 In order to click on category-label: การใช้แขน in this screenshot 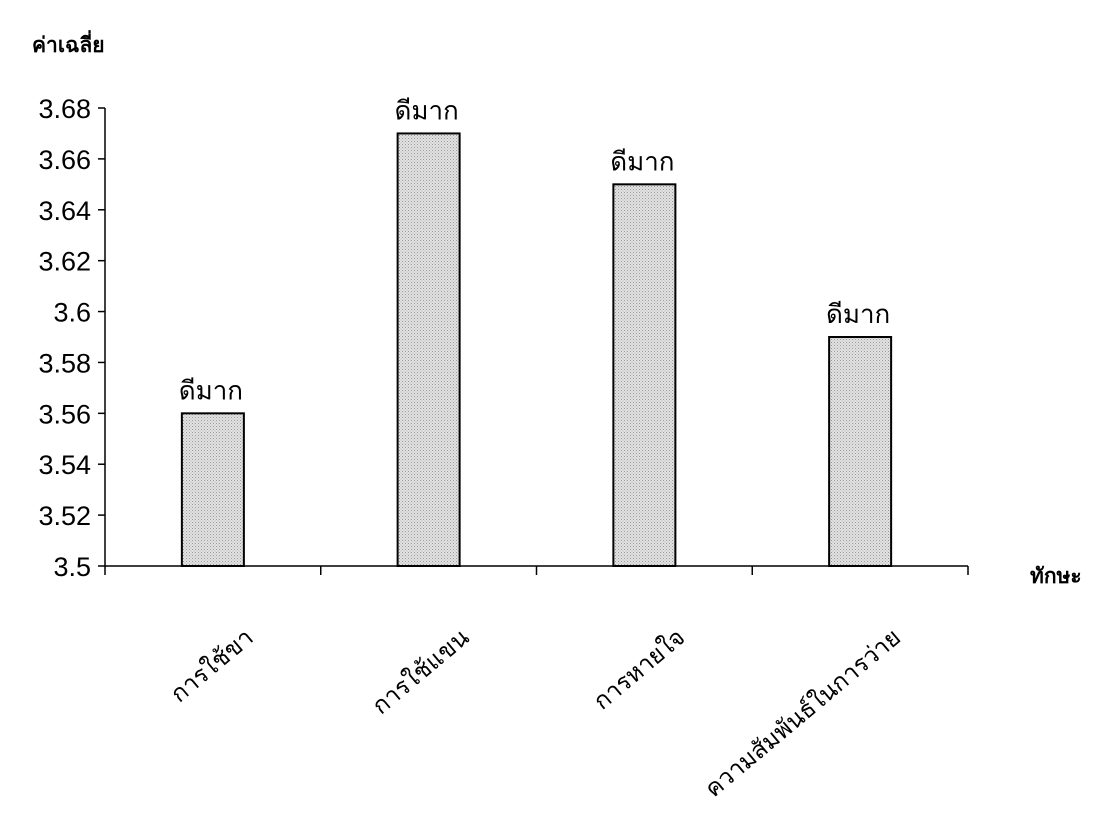, I will do `click(421, 671)`.